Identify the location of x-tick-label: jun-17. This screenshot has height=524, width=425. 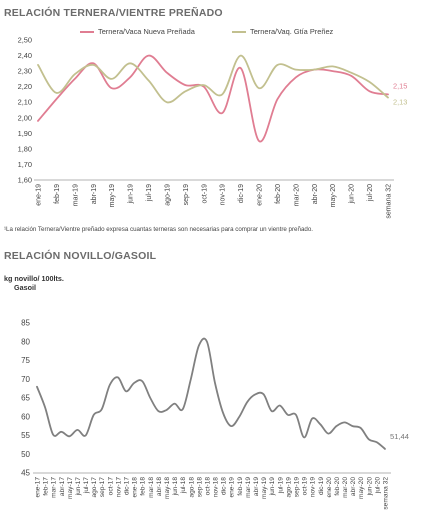
(78, 487).